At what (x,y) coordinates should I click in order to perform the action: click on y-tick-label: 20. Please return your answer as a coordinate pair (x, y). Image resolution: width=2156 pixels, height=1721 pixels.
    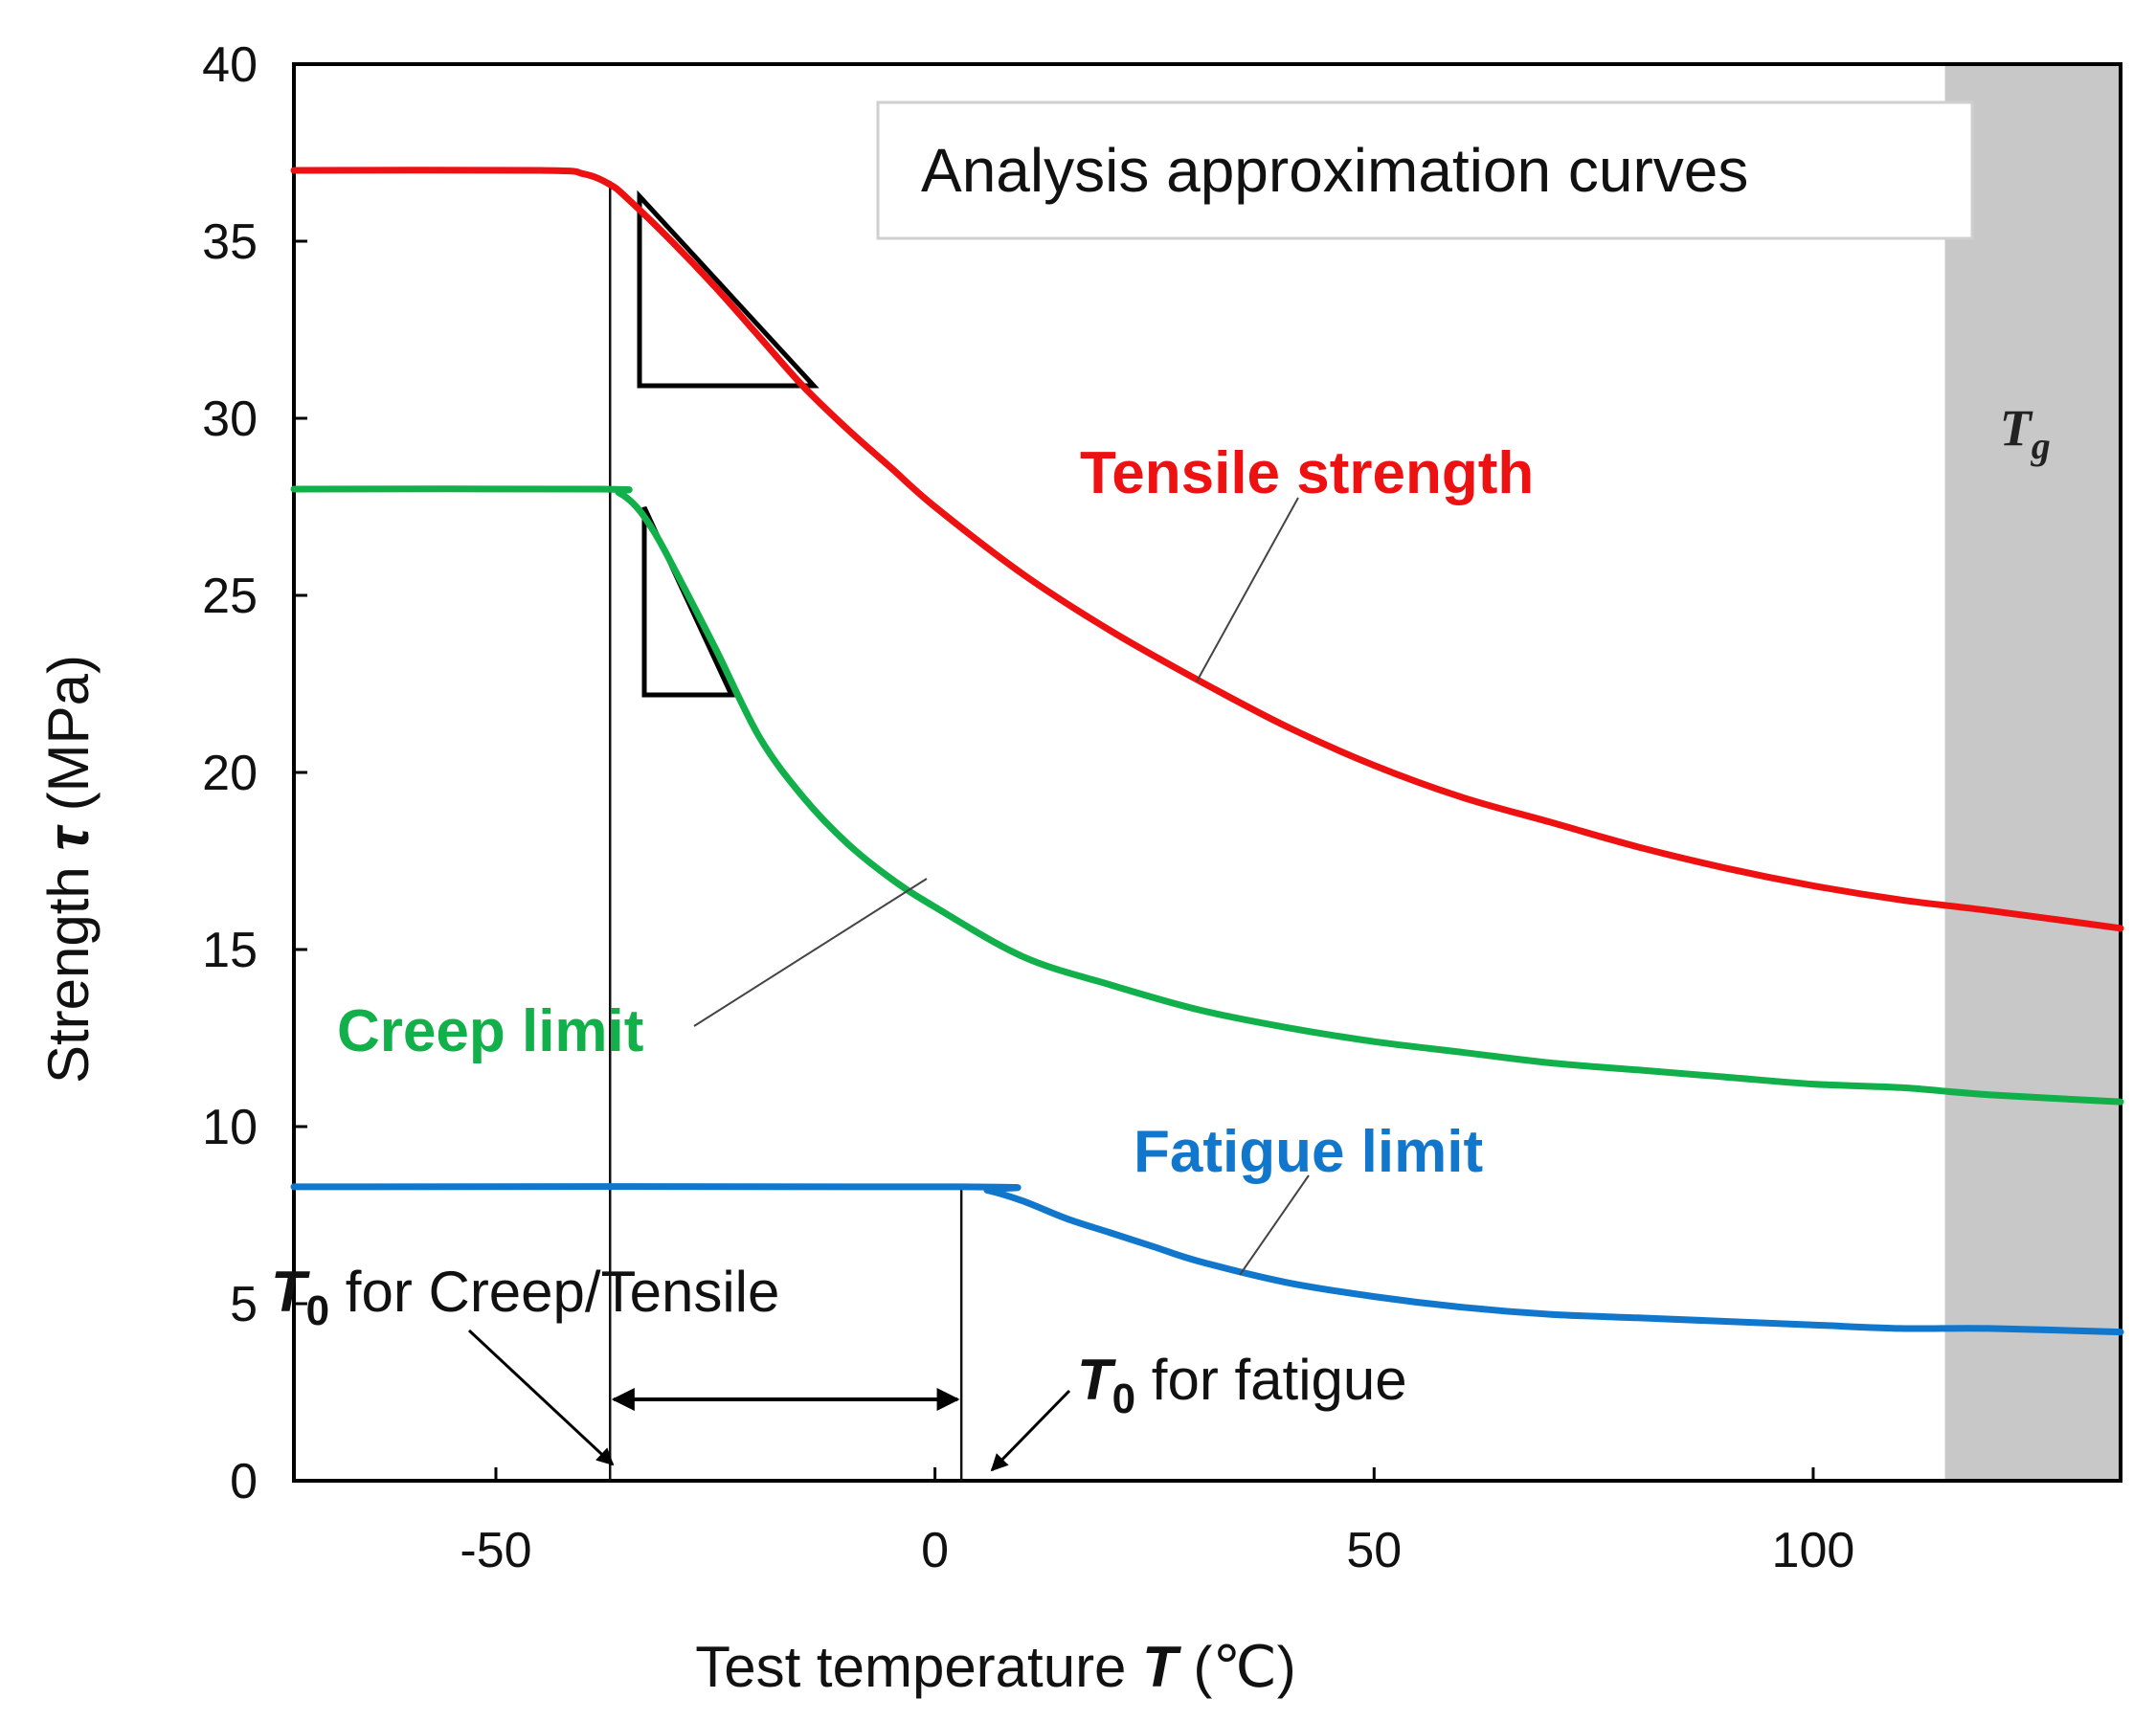
    Looking at the image, I should click on (230, 773).